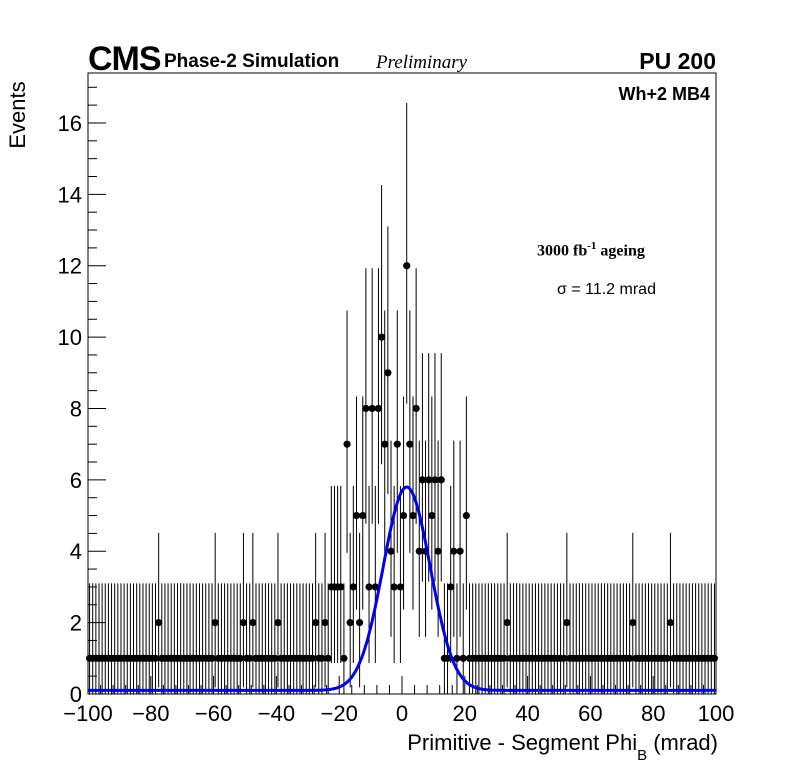 This screenshot has height=772, width=796. I want to click on x-tick-label: −60, so click(213, 713).